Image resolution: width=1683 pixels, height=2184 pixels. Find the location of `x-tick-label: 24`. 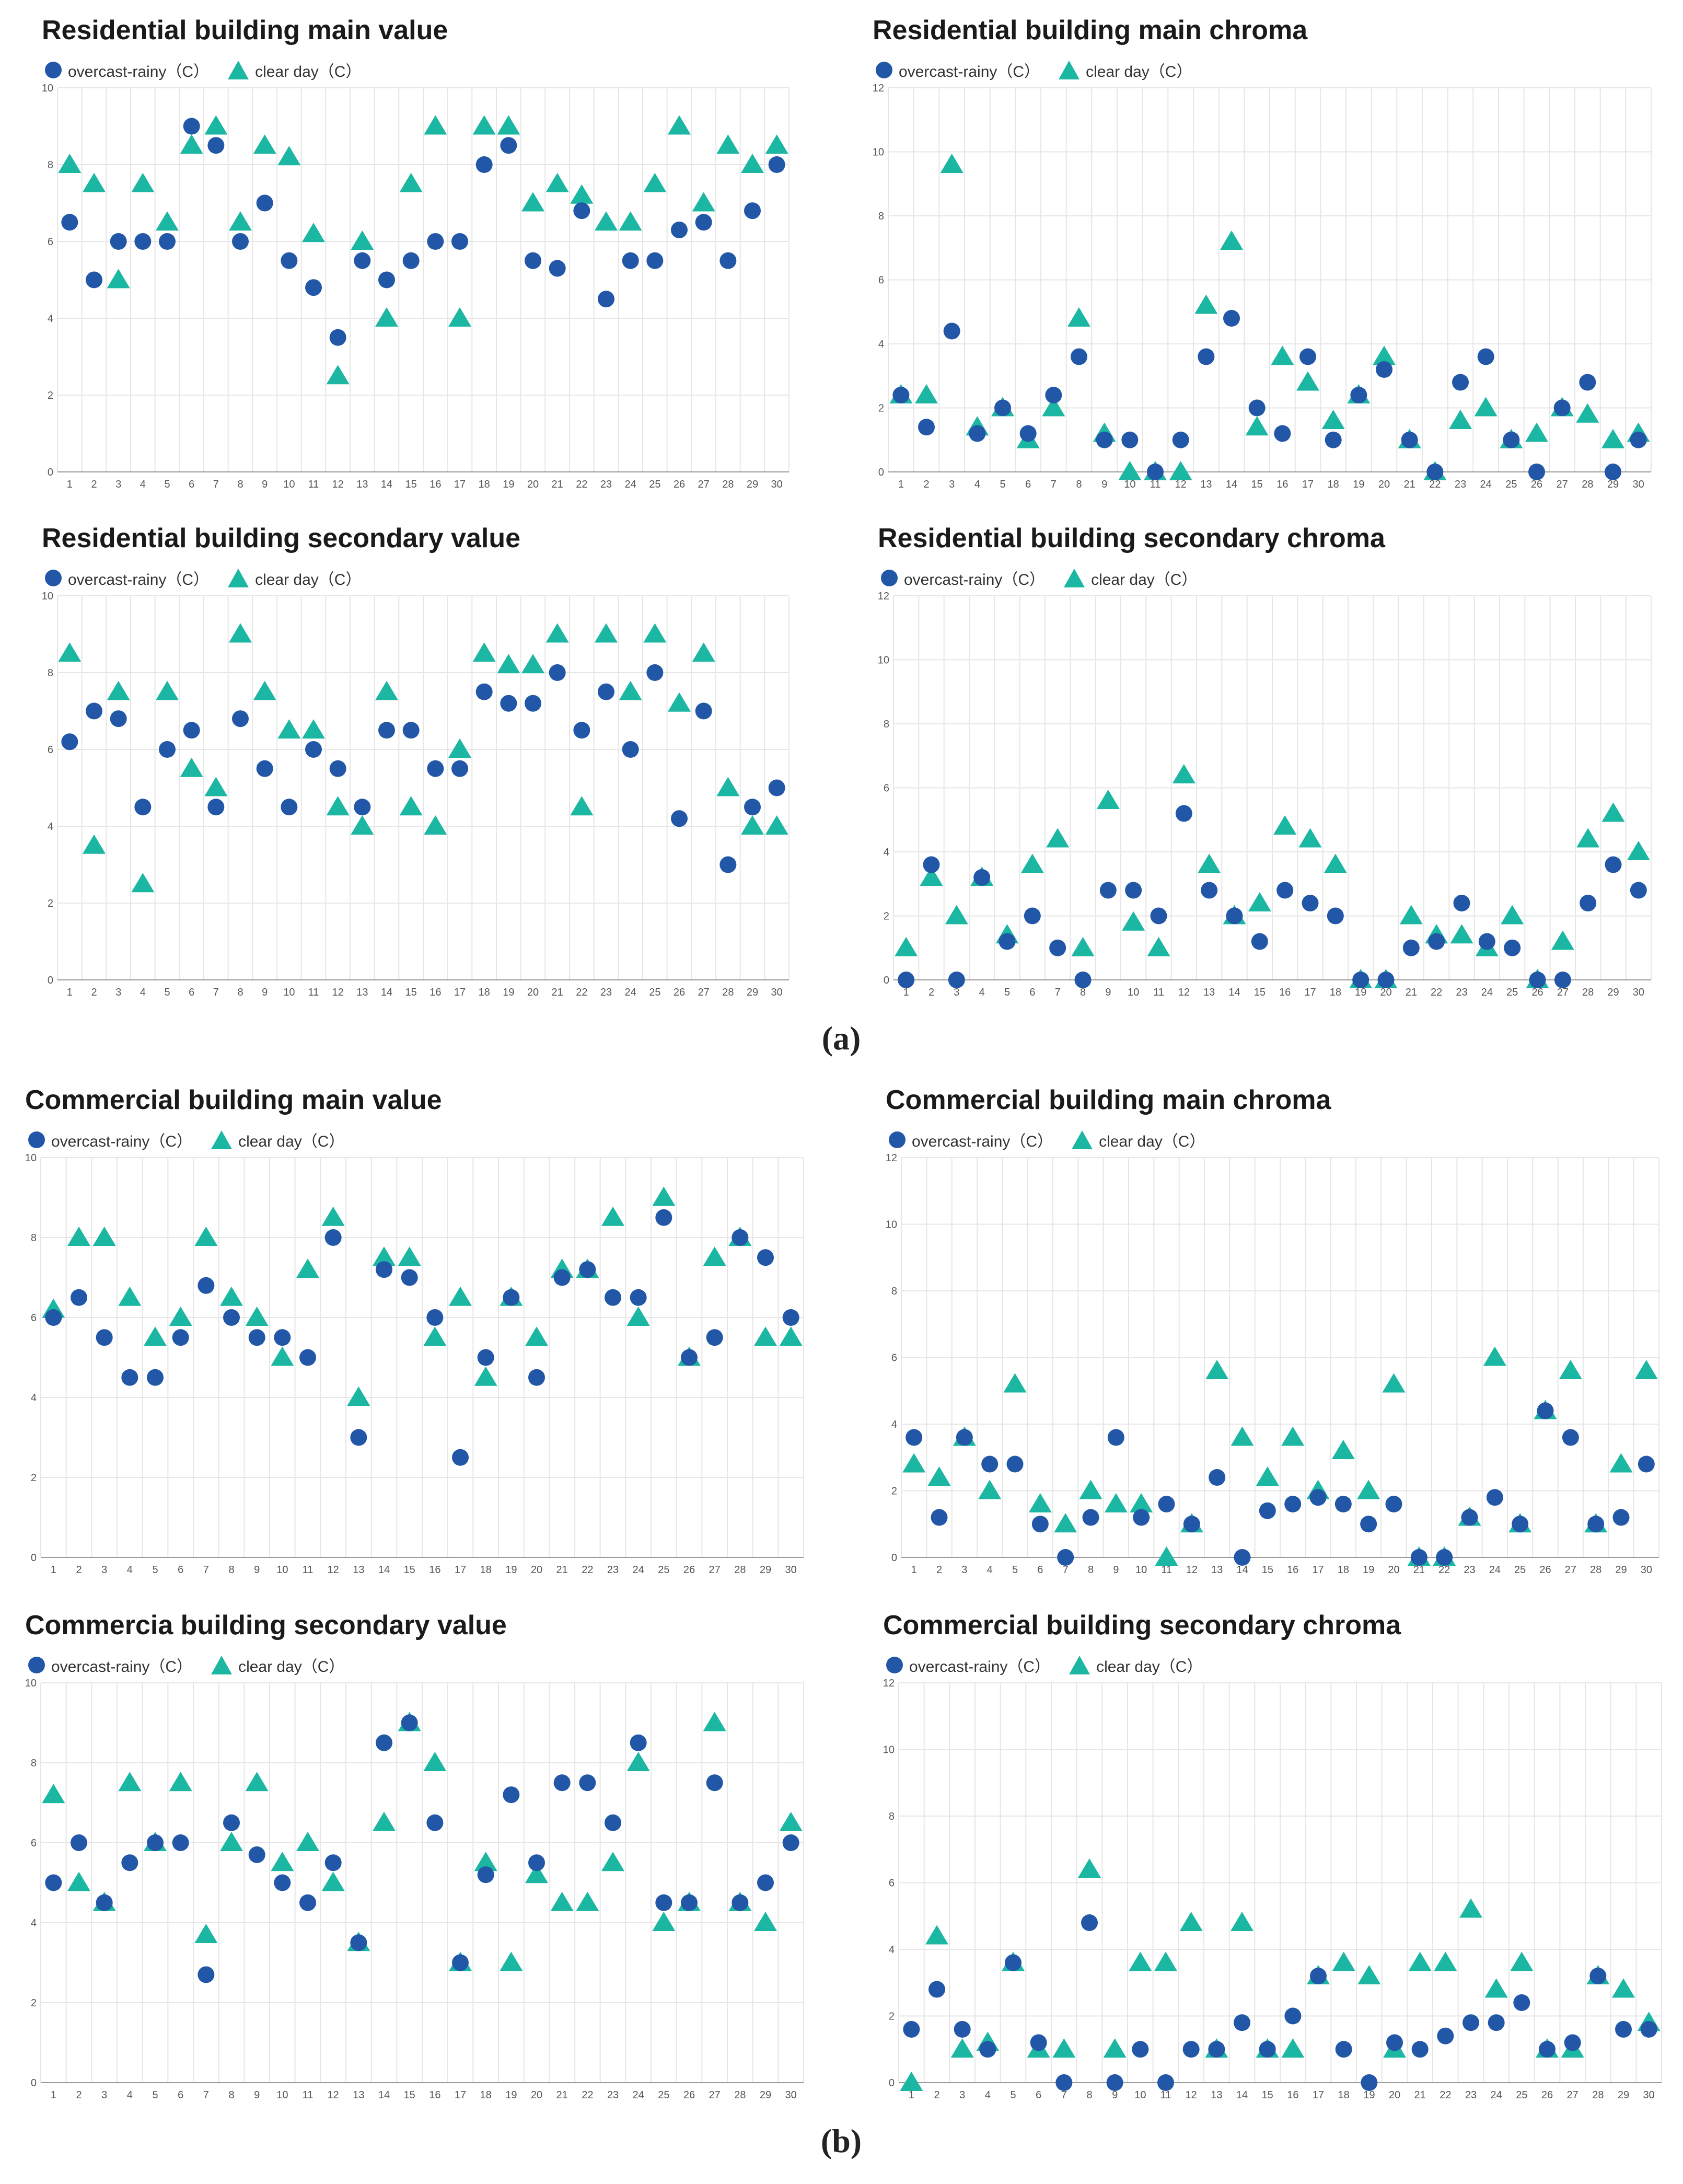

x-tick-label: 24 is located at coordinates (638, 1570).